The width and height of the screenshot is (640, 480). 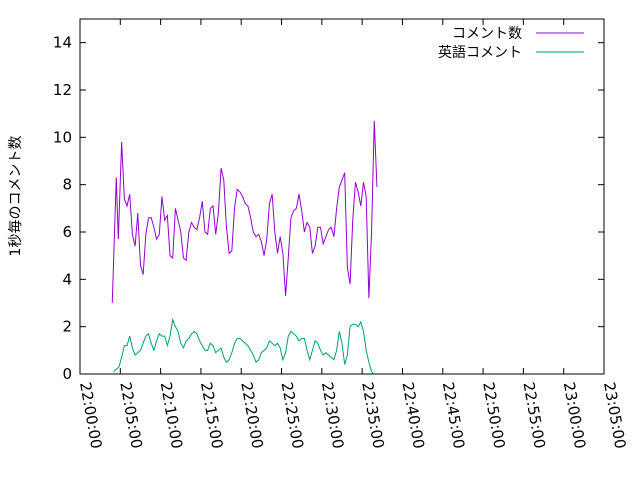 What do you see at coordinates (332, 415) in the screenshot?
I see `x-tick-label: 22:30:00` at bounding box center [332, 415].